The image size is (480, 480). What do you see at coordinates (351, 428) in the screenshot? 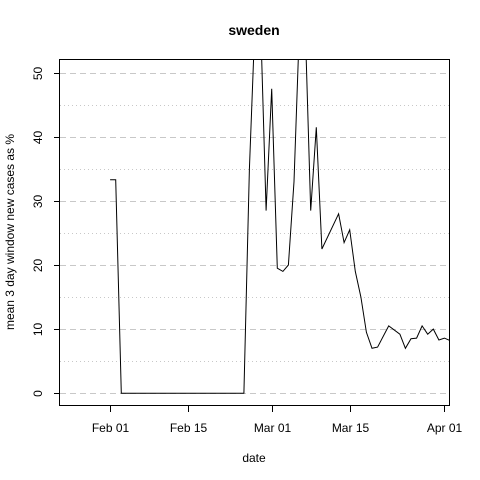
I see `x-tick-label: Mar 15` at bounding box center [351, 428].